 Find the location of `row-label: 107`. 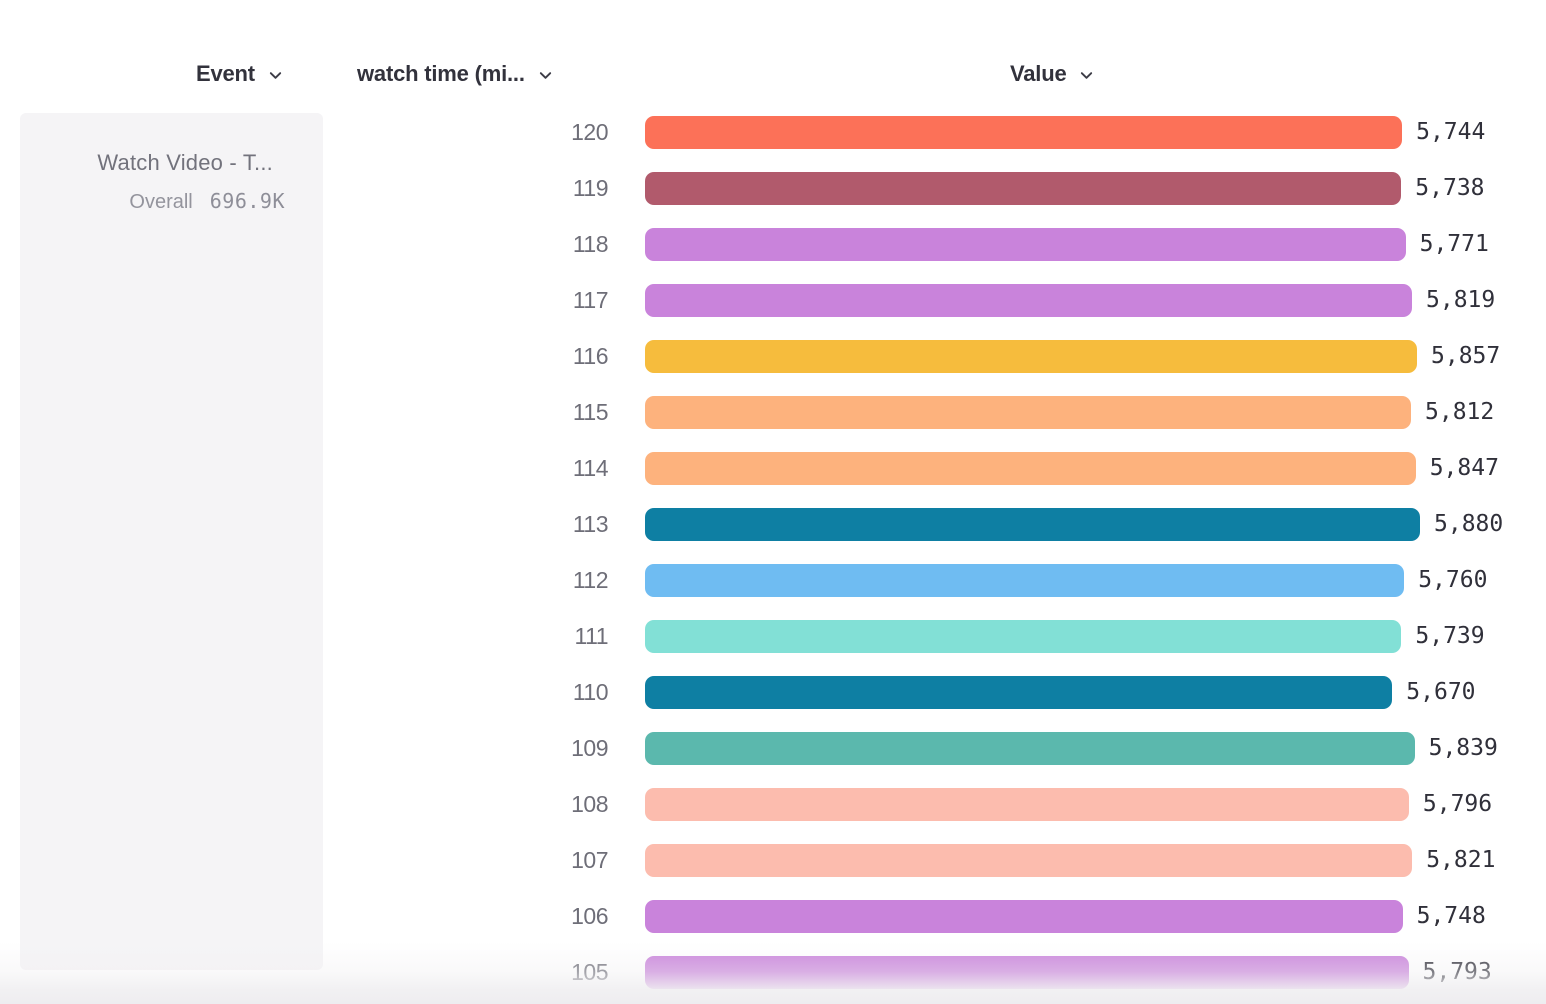

row-label: 107 is located at coordinates (589, 859).